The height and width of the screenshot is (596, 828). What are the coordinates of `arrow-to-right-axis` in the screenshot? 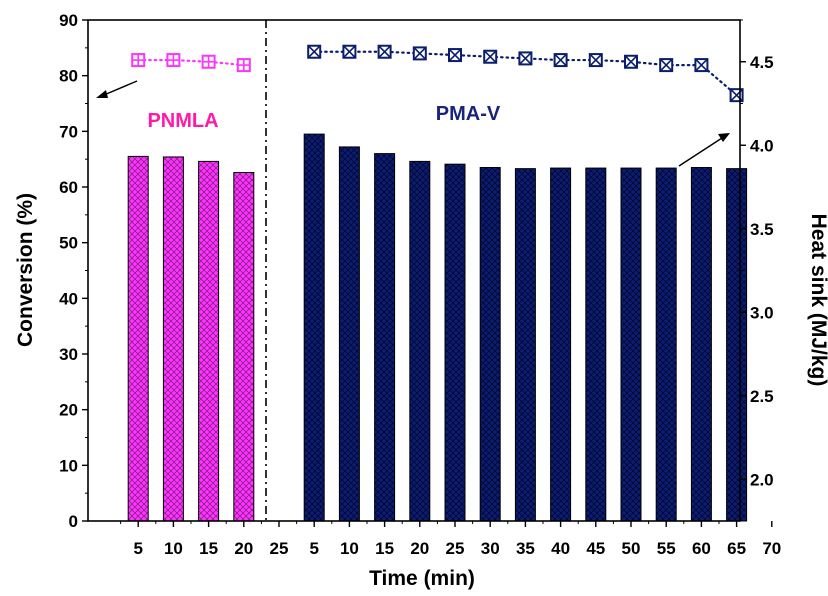 It's located at (704, 150).